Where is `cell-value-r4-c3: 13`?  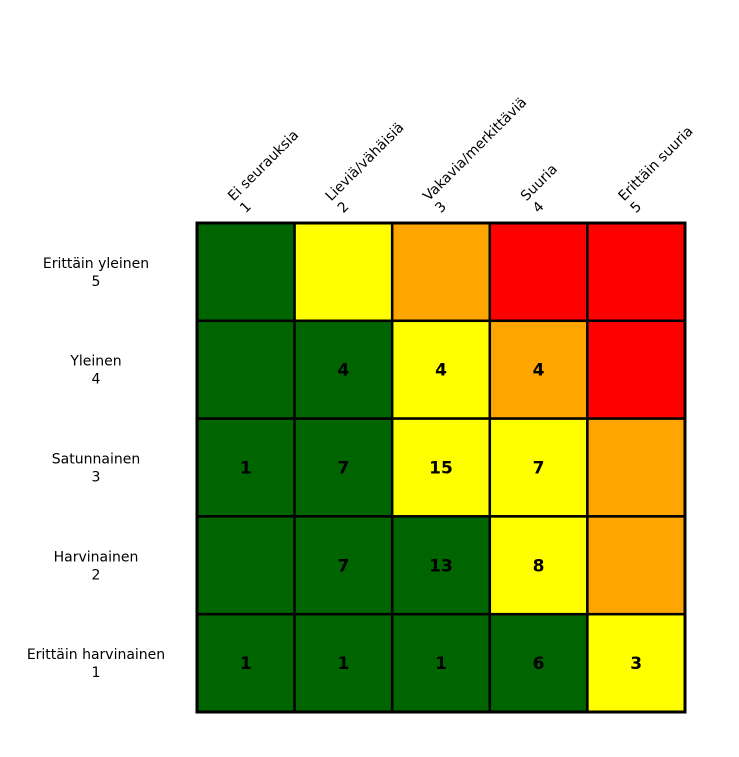
cell-value-r4-c3: 13 is located at coordinates (441, 566).